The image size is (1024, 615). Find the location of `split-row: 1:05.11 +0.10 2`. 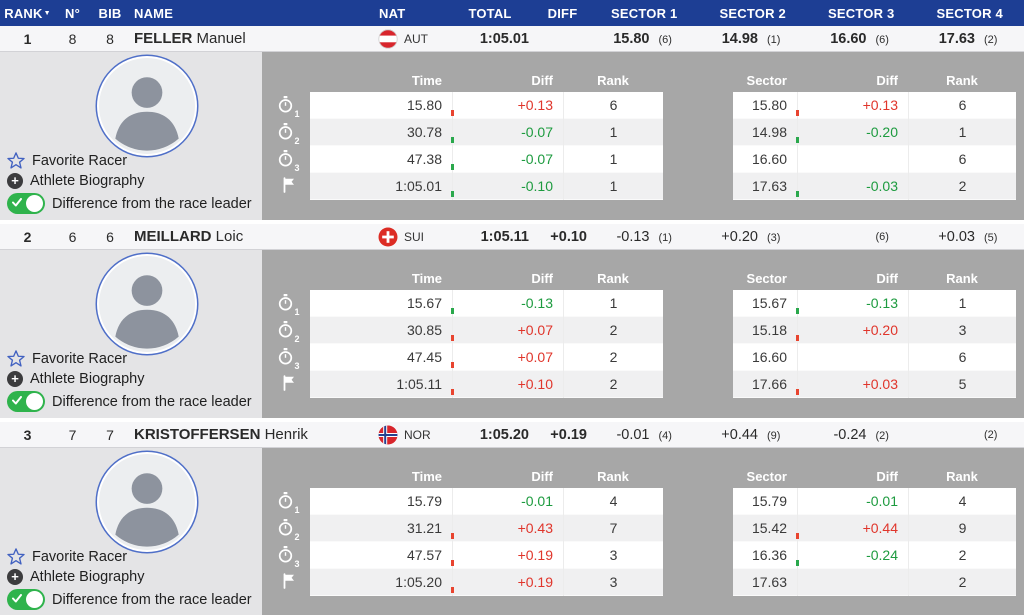

split-row: 1:05.11 +0.10 2 is located at coordinates (486, 384).